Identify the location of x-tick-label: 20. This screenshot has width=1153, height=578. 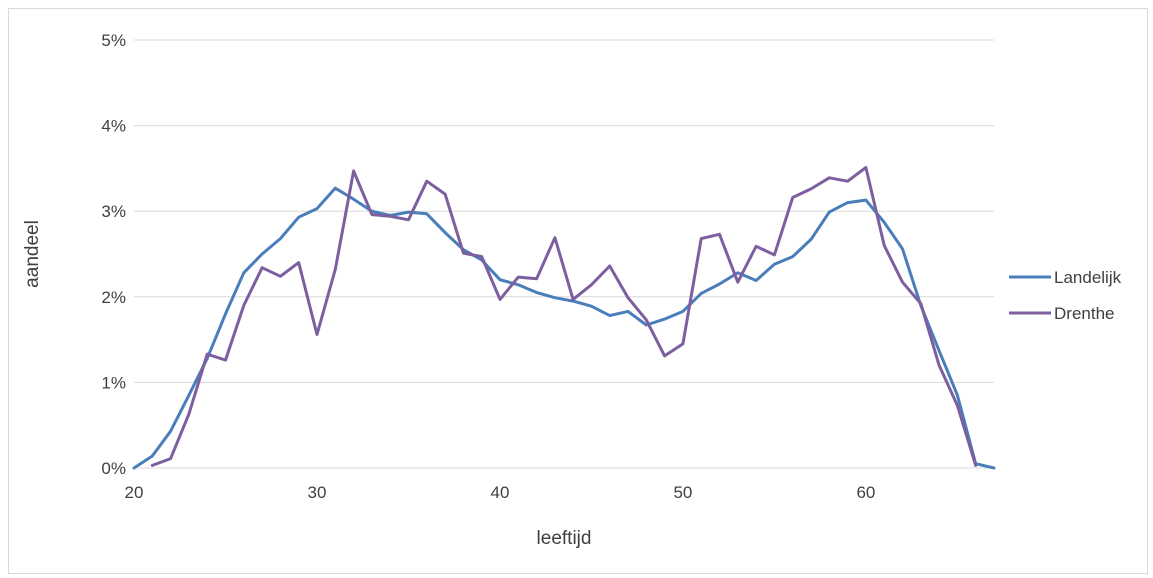
(134, 492).